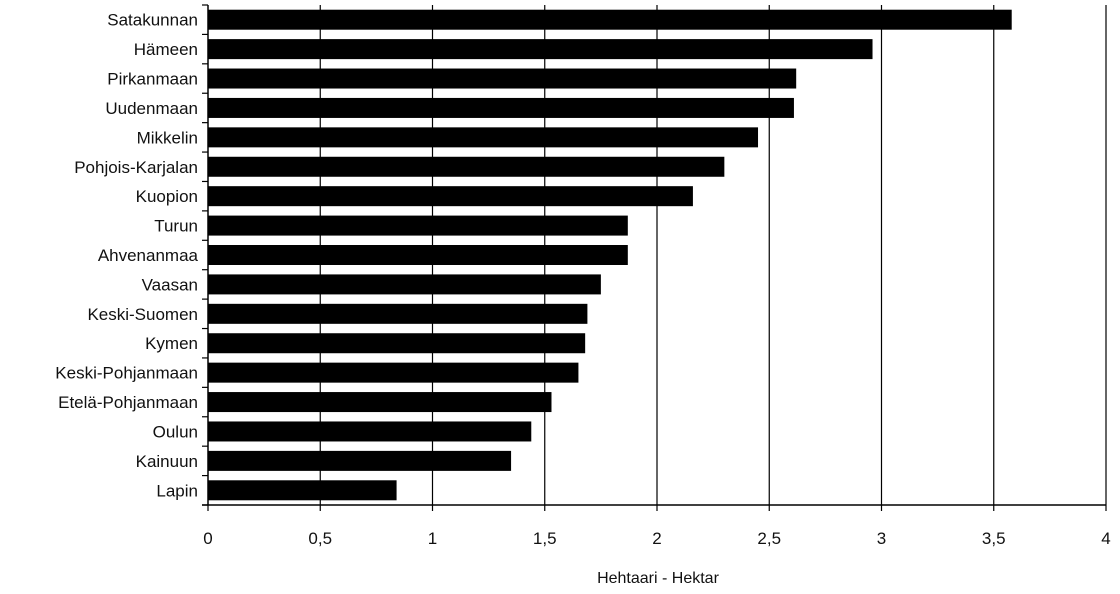 The width and height of the screenshot is (1120, 594). What do you see at coordinates (432, 538) in the screenshot?
I see `x-tick-label-2: 1` at bounding box center [432, 538].